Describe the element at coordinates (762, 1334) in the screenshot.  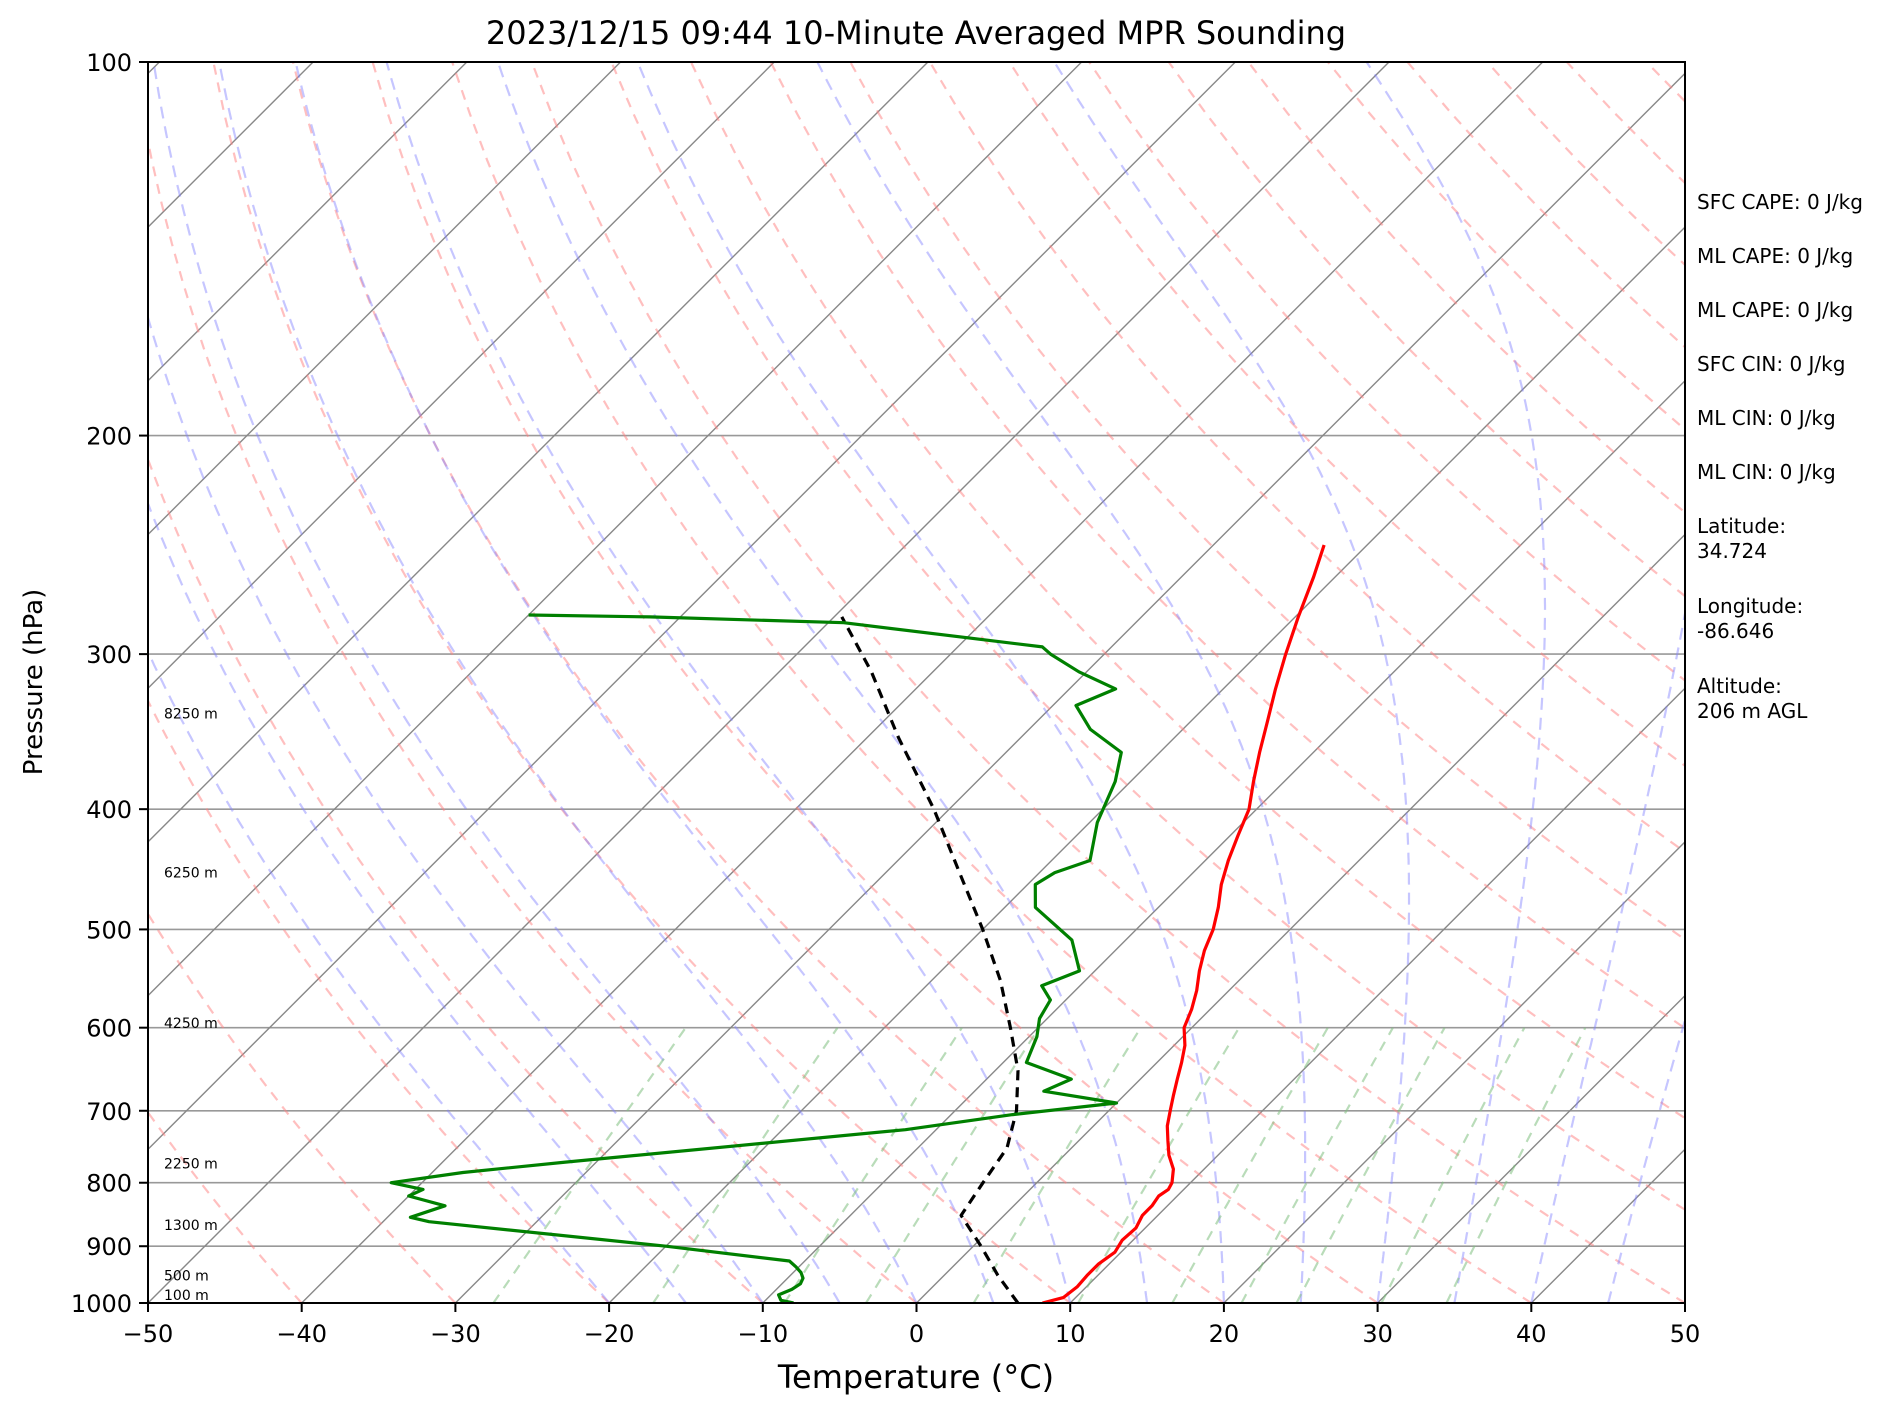
I see `x-tick-label: −10` at that location.